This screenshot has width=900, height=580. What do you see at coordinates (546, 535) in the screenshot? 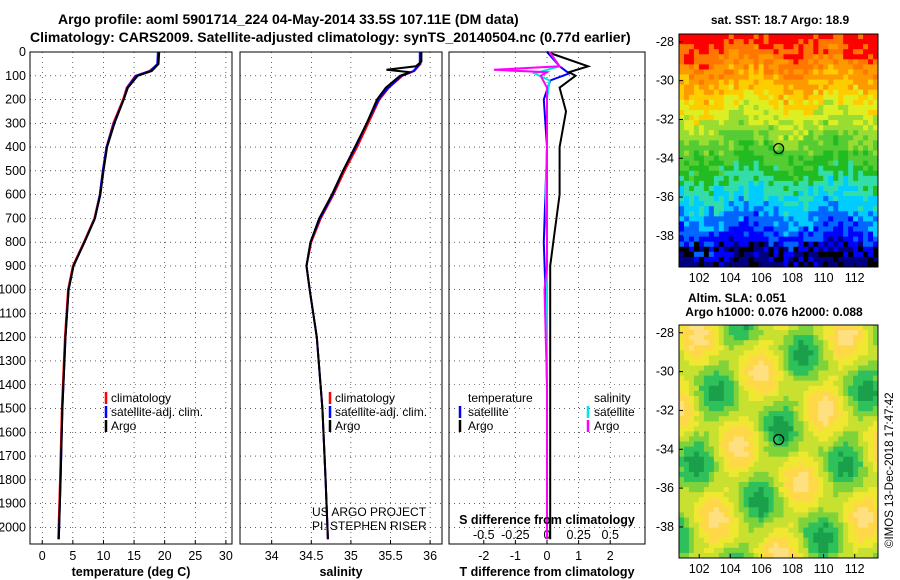
I see `s-difference-axis-ticks: -0.5 -0.25 0 0.25 0.5` at bounding box center [546, 535].